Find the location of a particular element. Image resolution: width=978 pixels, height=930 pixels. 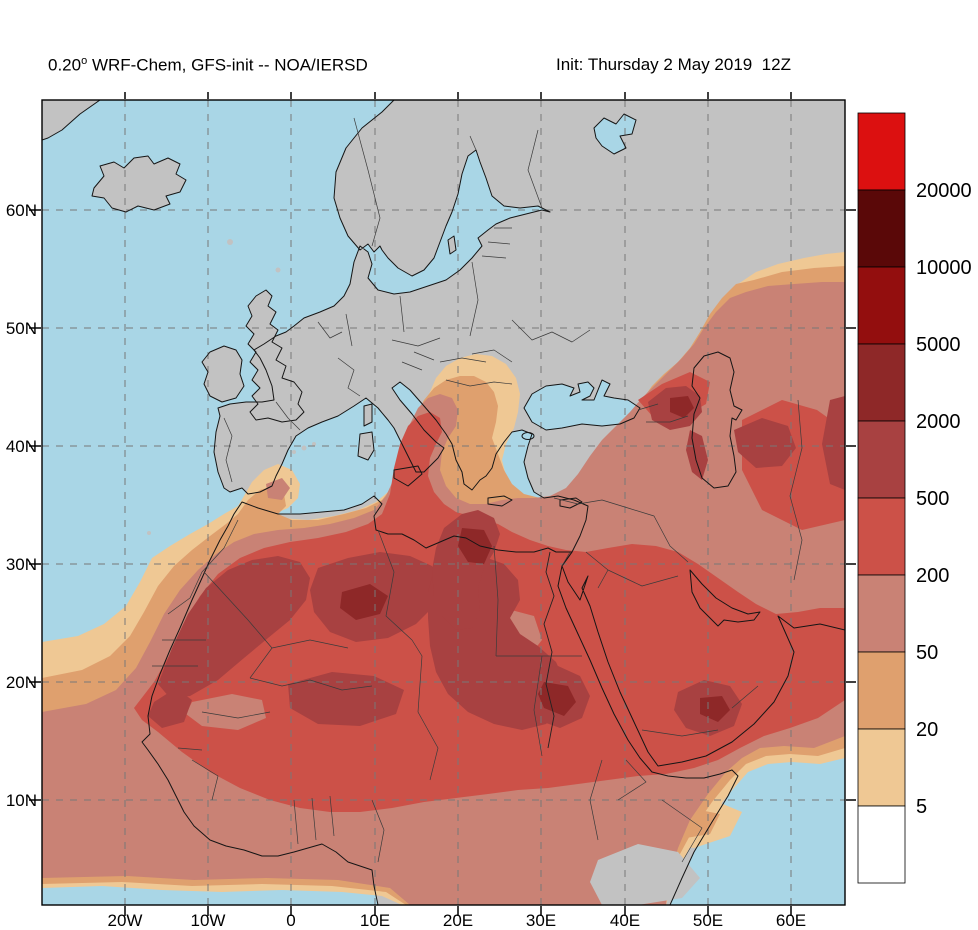

colorbar-labels: 20000 10000 5000 2000 500 200 50 20 5 is located at coordinates (944, 499).